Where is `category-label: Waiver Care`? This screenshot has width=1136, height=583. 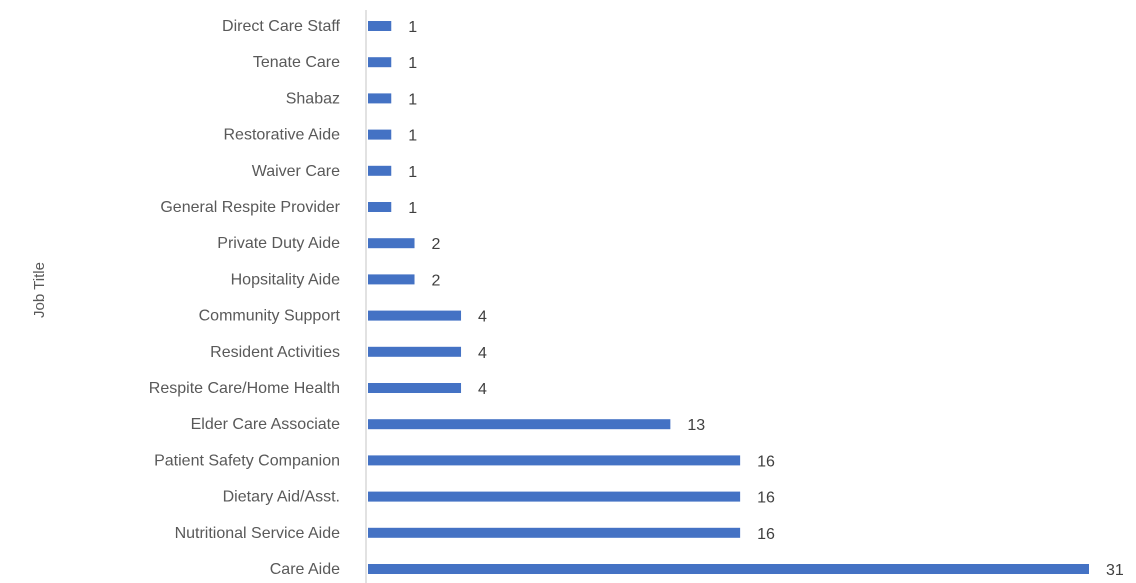 category-label: Waiver Care is located at coordinates (296, 171).